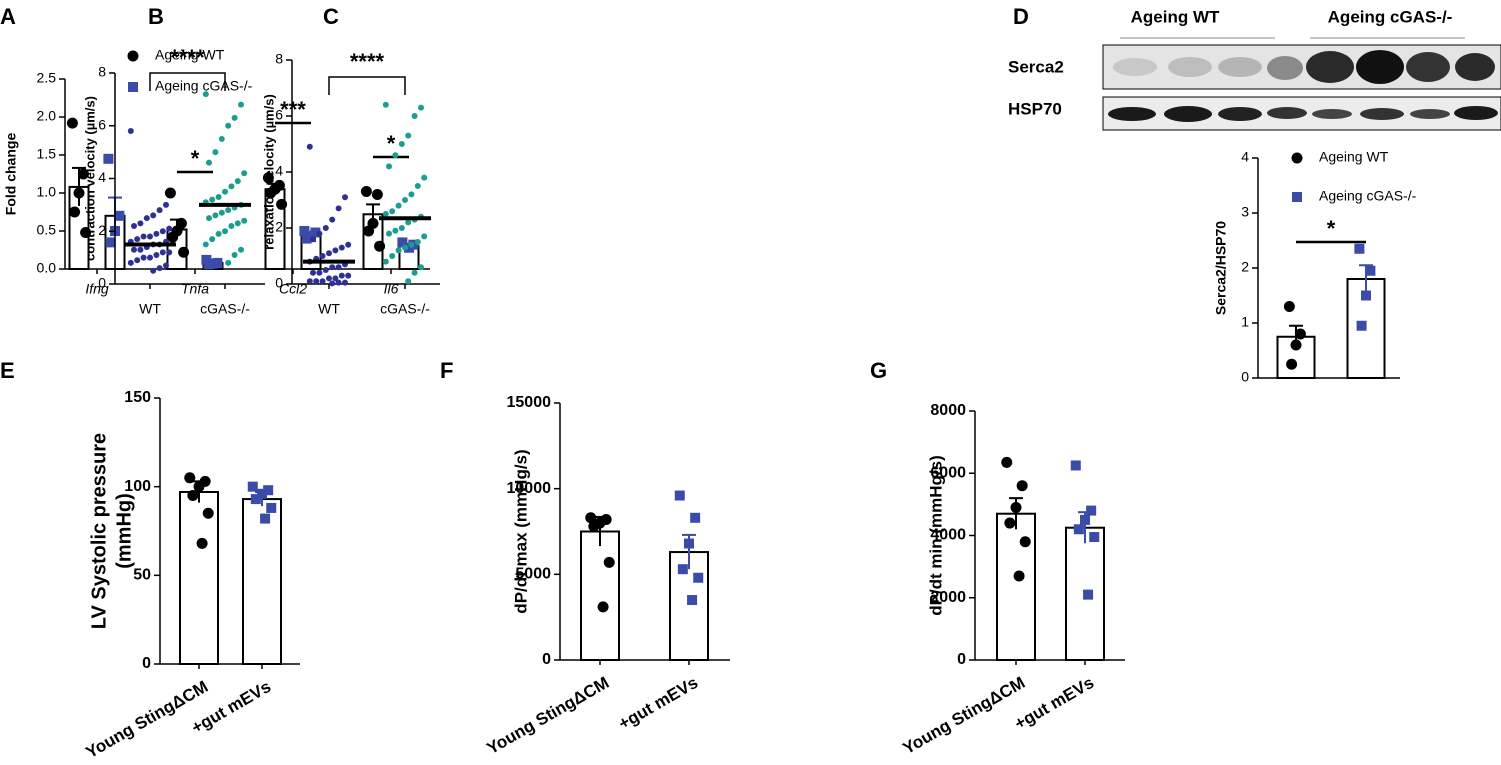 This screenshot has width=1501, height=765. What do you see at coordinates (47, 268) in the screenshot?
I see `y-tick-label: 0.0` at bounding box center [47, 268].